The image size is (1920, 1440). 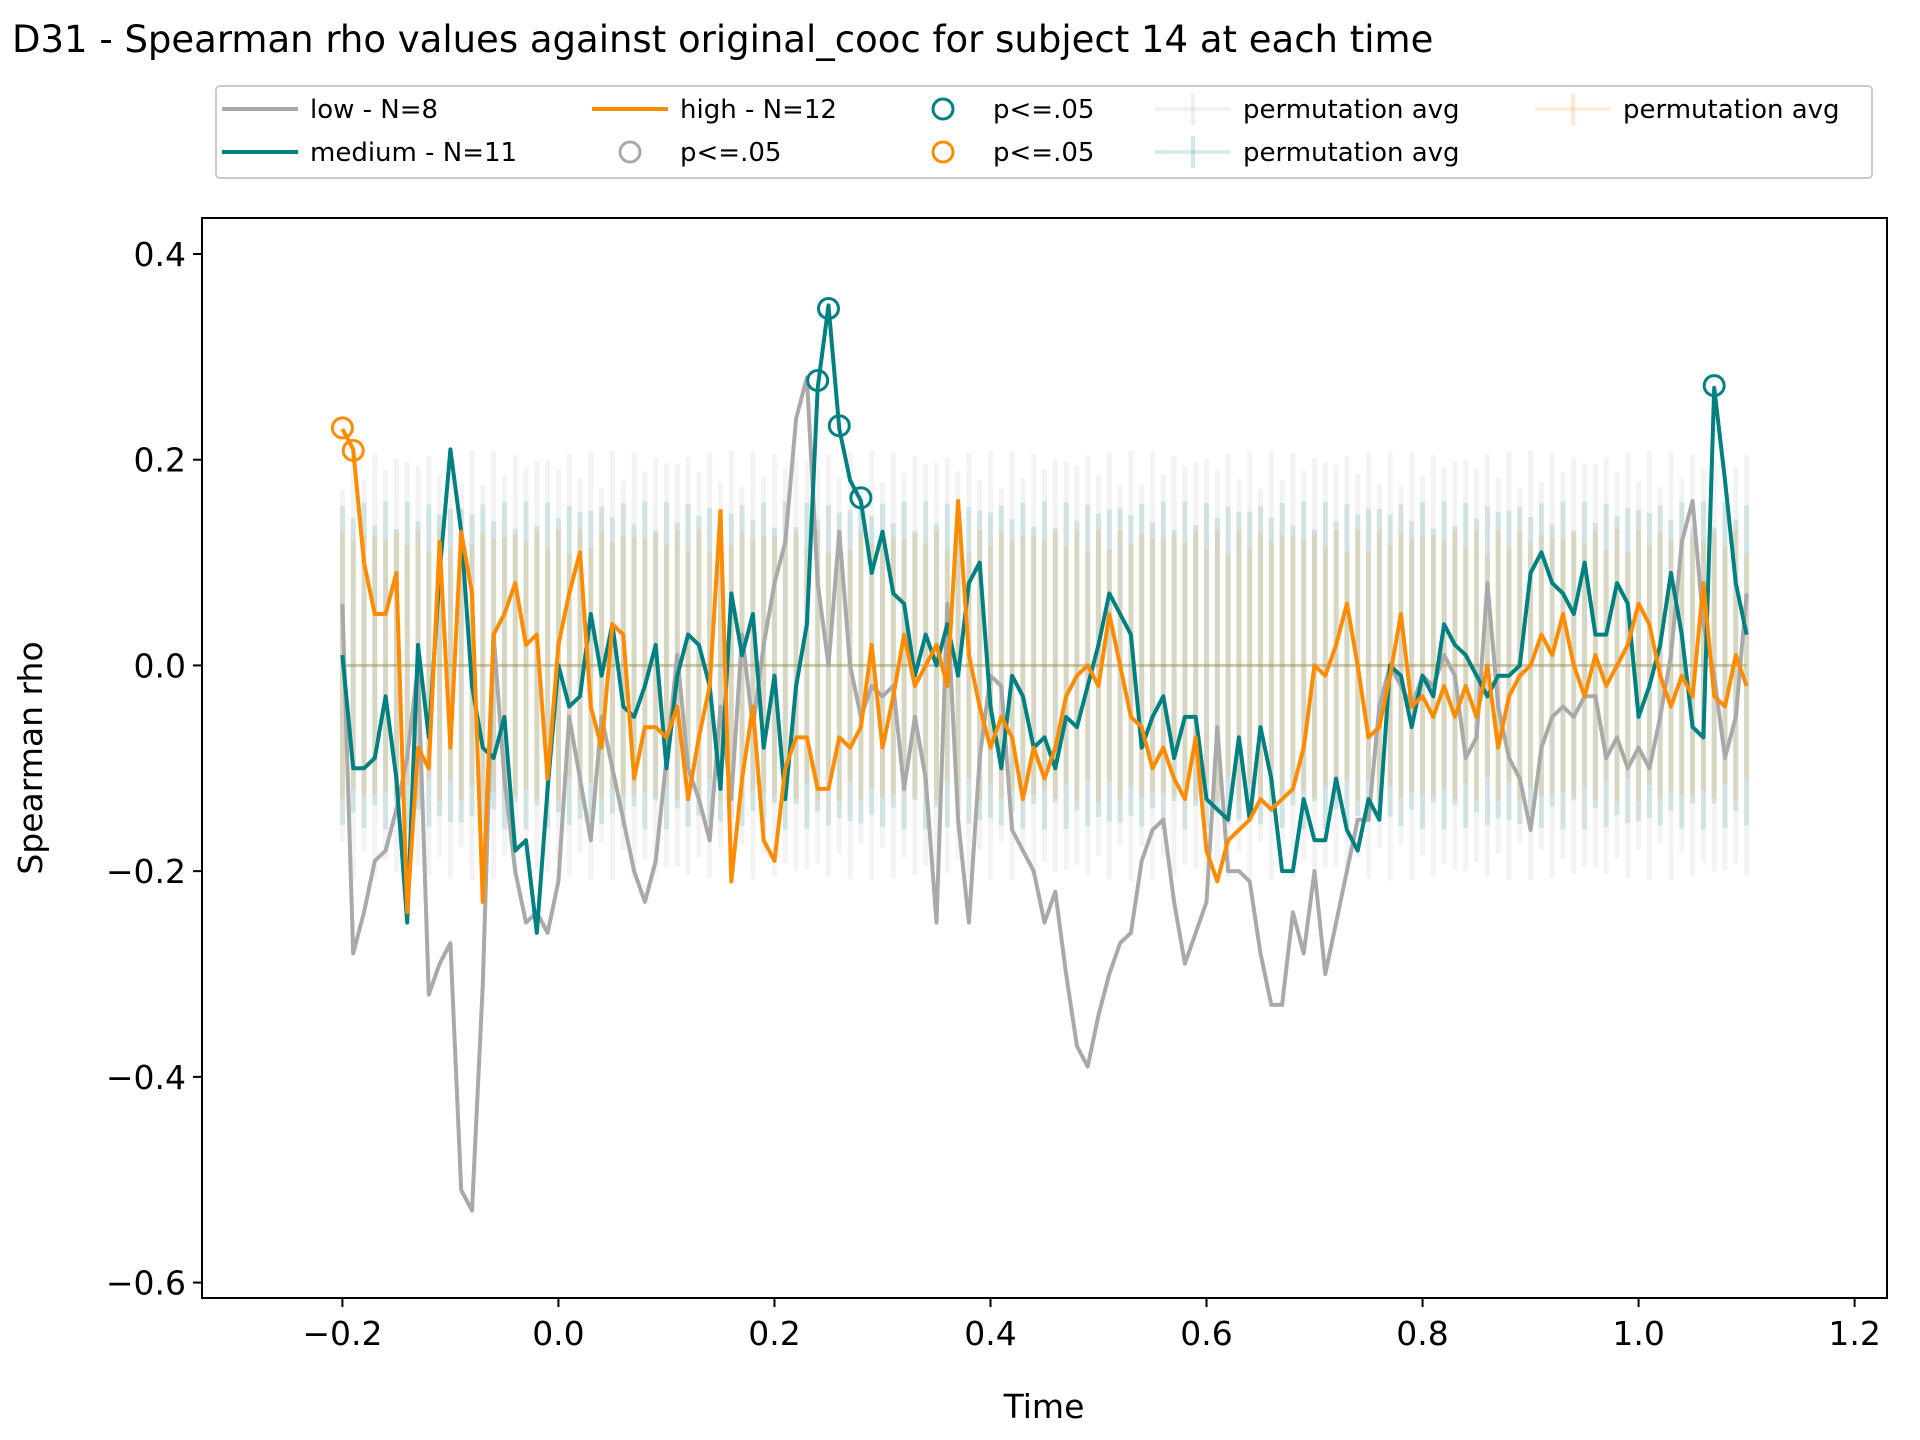 What do you see at coordinates (1091, 1325) in the screenshot?
I see `x-axis: −0.2 0.0 0.2 0.4 0.6 0.8 1.0 1.2` at bounding box center [1091, 1325].